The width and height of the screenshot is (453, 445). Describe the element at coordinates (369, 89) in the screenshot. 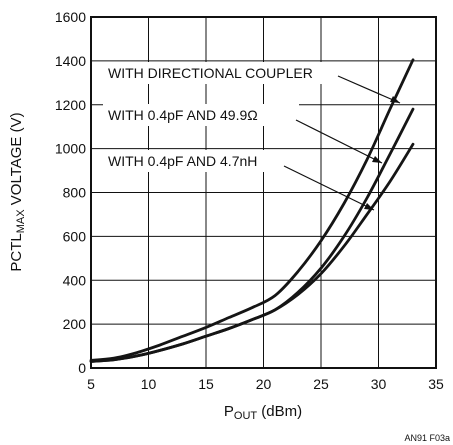

I see `arrow-directional-coupler` at that location.